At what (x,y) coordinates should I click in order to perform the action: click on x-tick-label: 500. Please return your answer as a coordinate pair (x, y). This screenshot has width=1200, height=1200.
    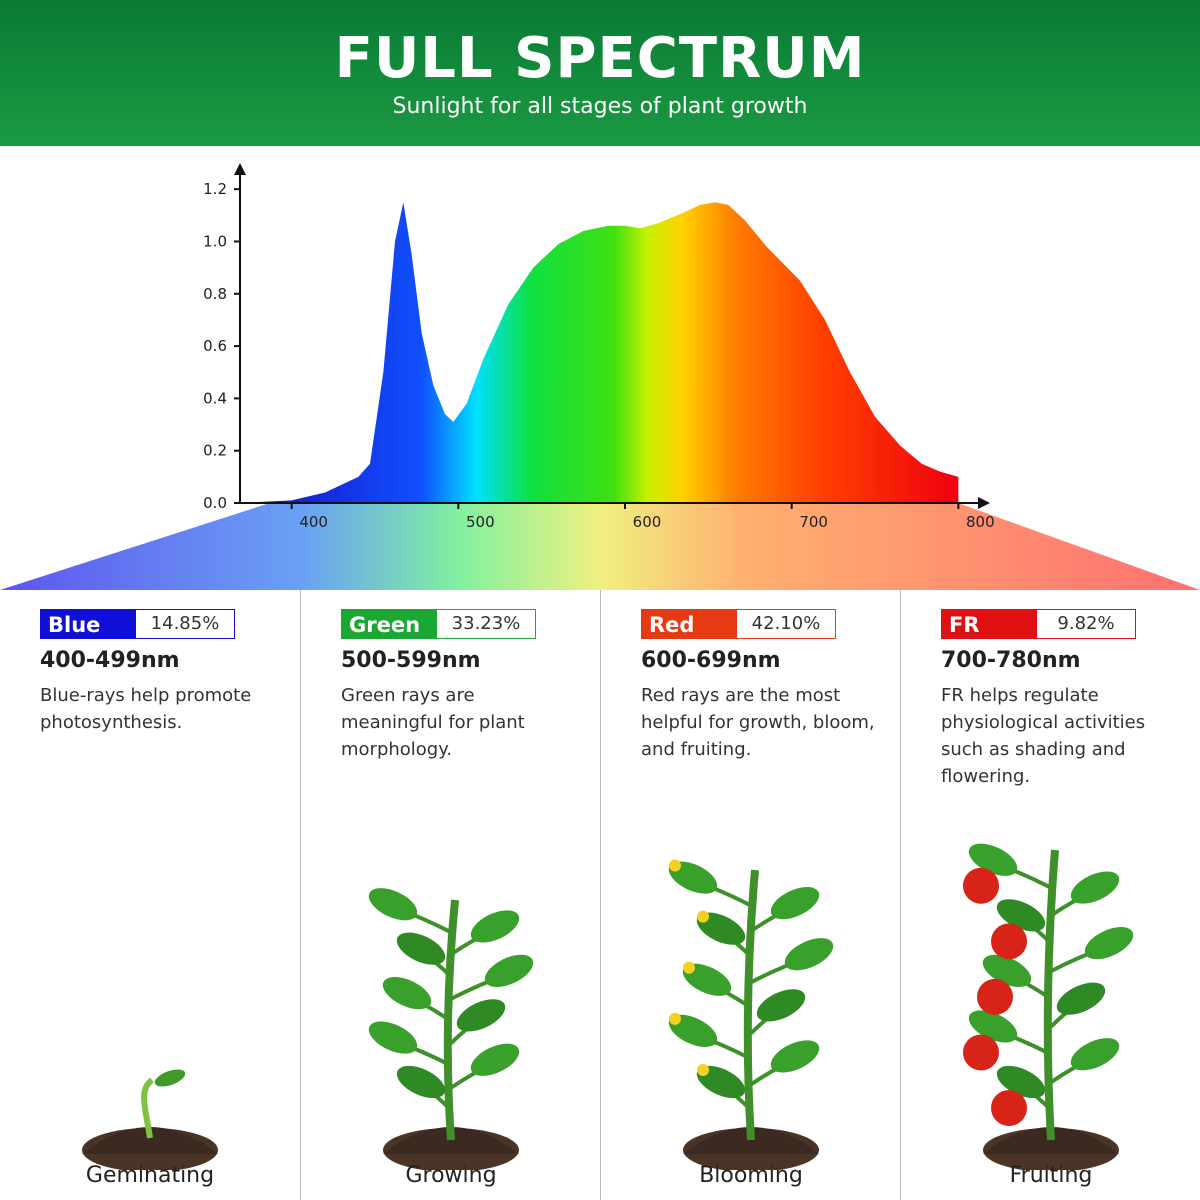
    Looking at the image, I should click on (480, 522).